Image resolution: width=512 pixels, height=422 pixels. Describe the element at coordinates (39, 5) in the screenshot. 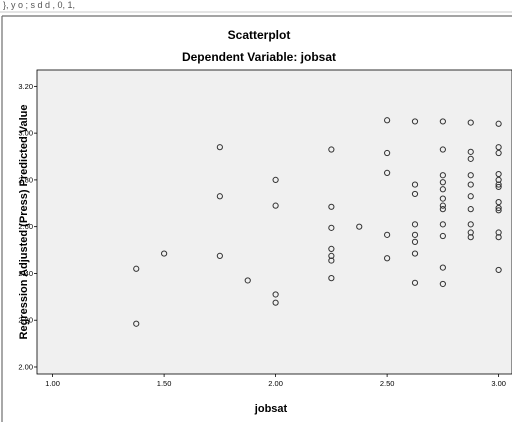

I see `top-strip-text: }, y o ; s d d , 0, 1,` at that location.